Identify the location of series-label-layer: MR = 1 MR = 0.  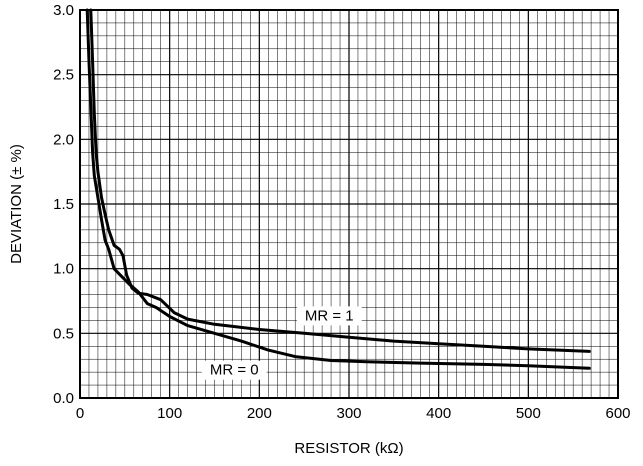
(281, 343).